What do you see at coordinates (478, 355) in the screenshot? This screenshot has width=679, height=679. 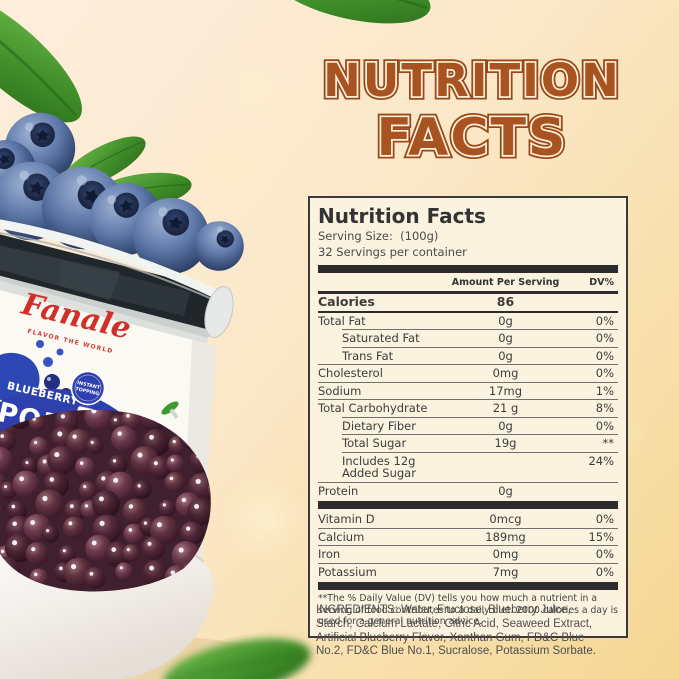 I see `nutrition-row: Trans Fat 0g 0%` at bounding box center [478, 355].